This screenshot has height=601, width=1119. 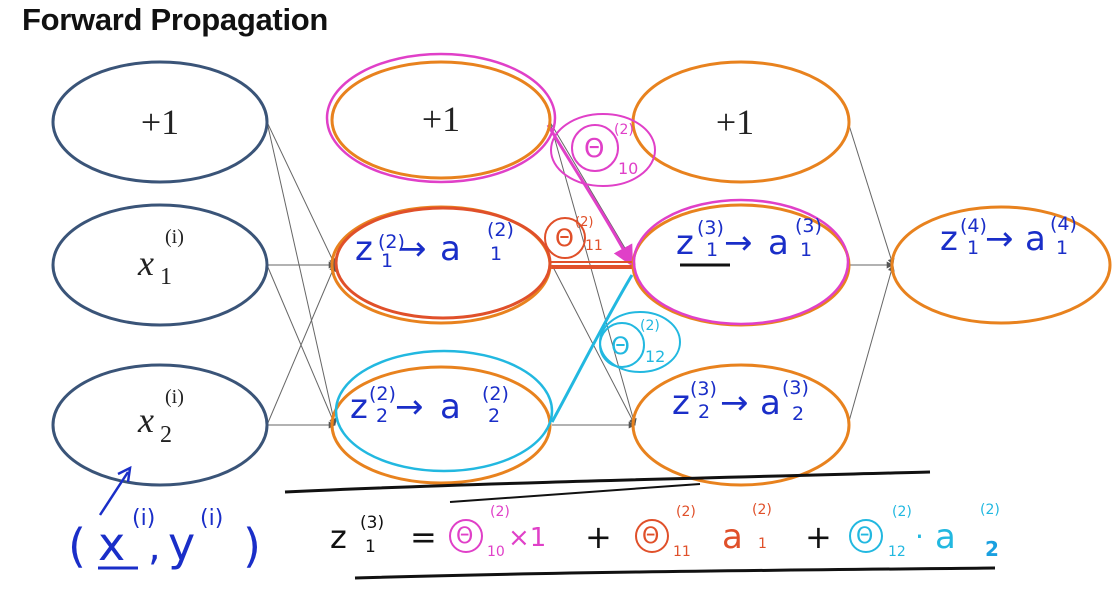 I want to click on theta10-circle-outer, so click(x=603, y=150).